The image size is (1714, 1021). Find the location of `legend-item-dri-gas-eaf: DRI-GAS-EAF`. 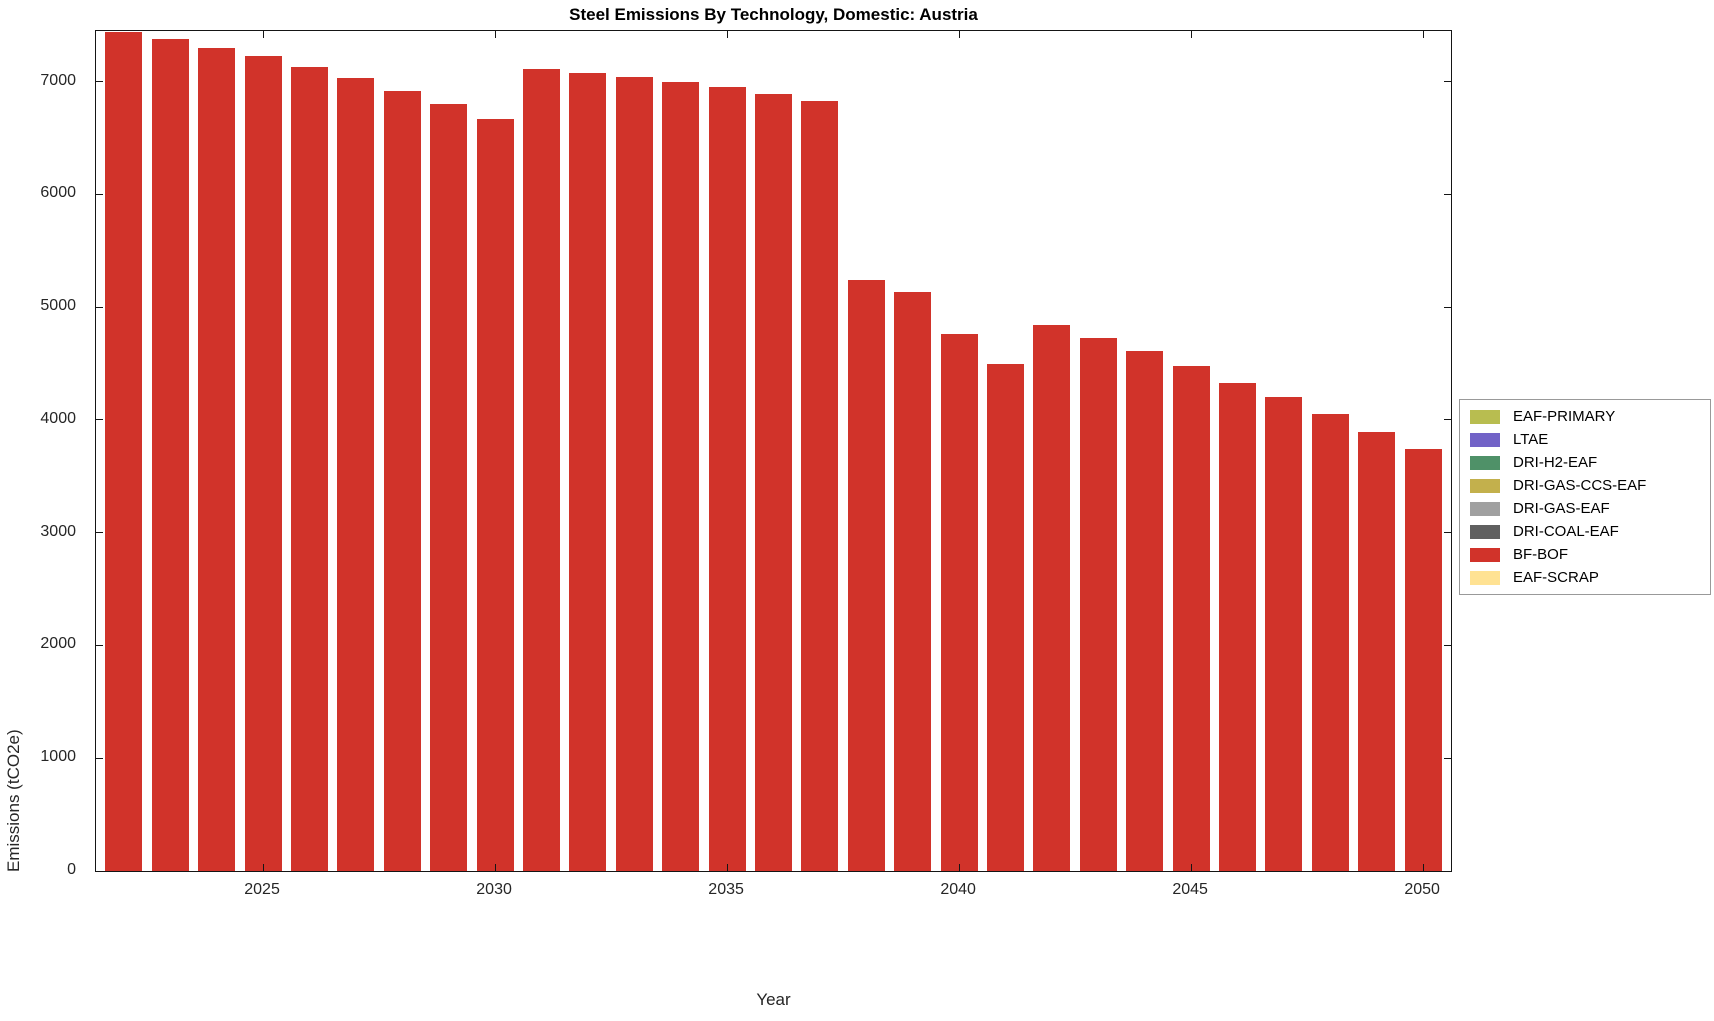

legend-item-dri-gas-eaf: DRI-GAS-EAF is located at coordinates (1585, 508).